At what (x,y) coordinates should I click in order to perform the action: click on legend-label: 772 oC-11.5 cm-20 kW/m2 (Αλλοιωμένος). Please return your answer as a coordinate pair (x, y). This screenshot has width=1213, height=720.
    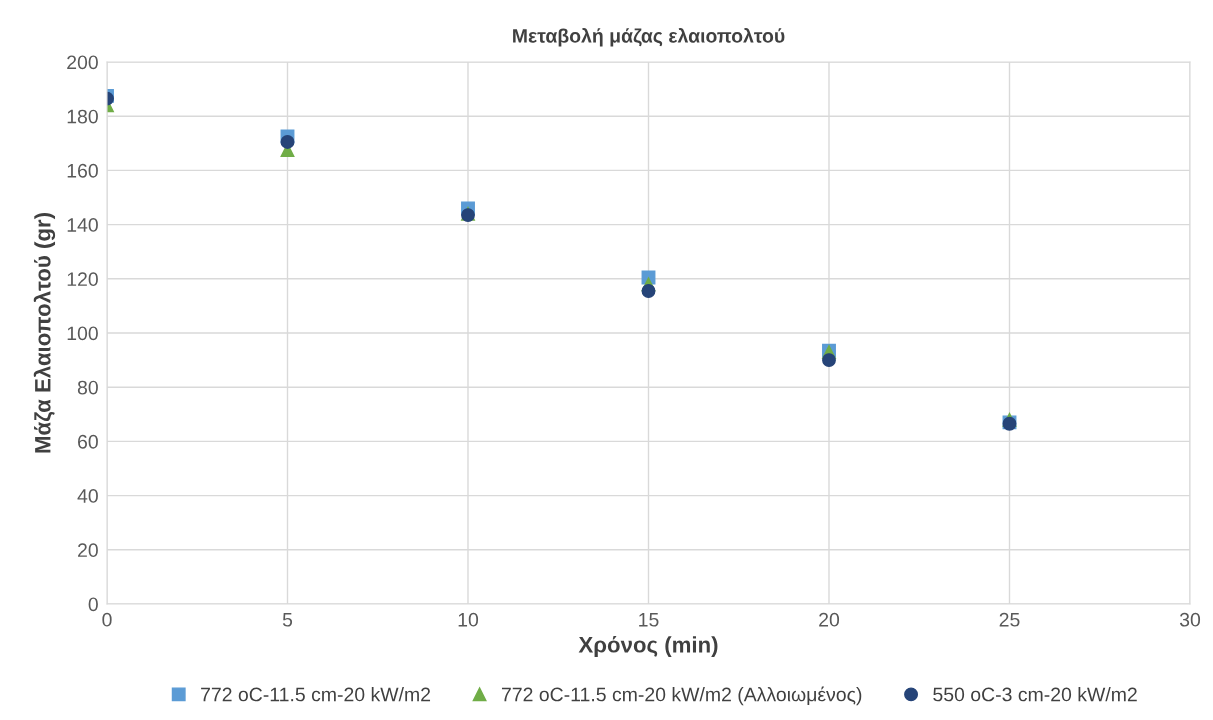
    Looking at the image, I should click on (681, 696).